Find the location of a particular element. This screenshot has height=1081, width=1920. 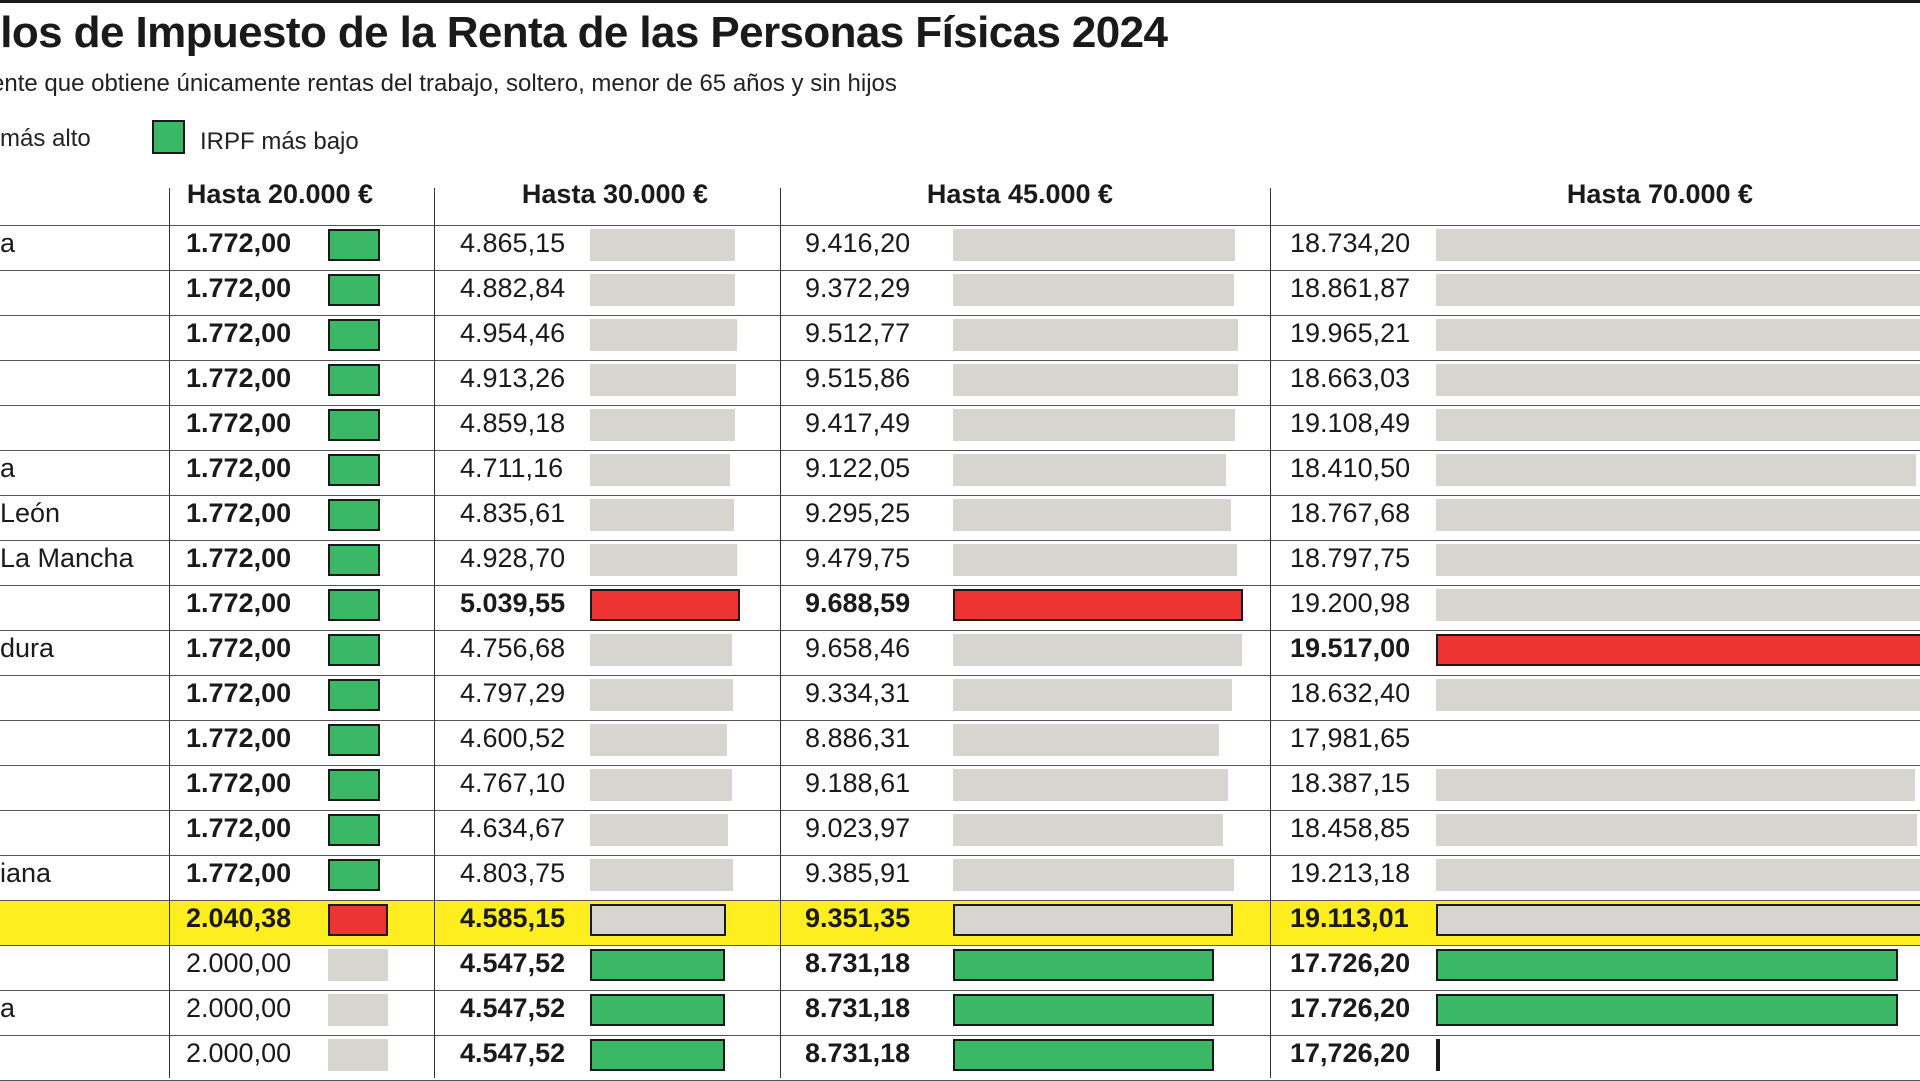

cell-value: 18.458,85 is located at coordinates (1350, 828).